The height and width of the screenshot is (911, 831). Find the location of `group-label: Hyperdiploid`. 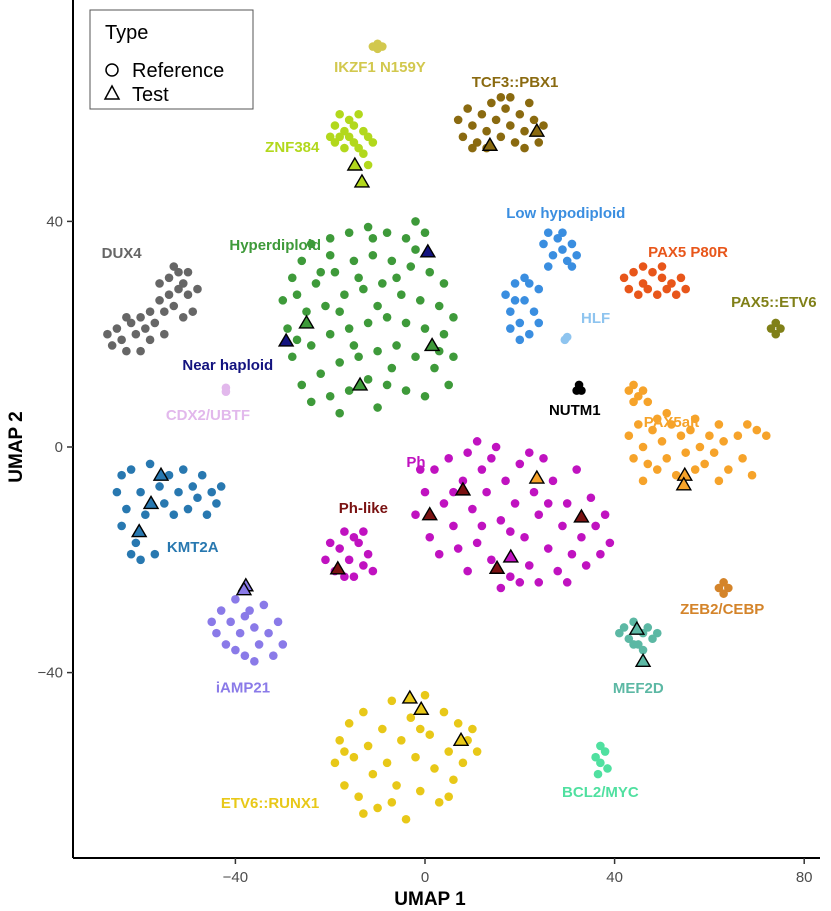

group-label: Hyperdiploid is located at coordinates (275, 245).